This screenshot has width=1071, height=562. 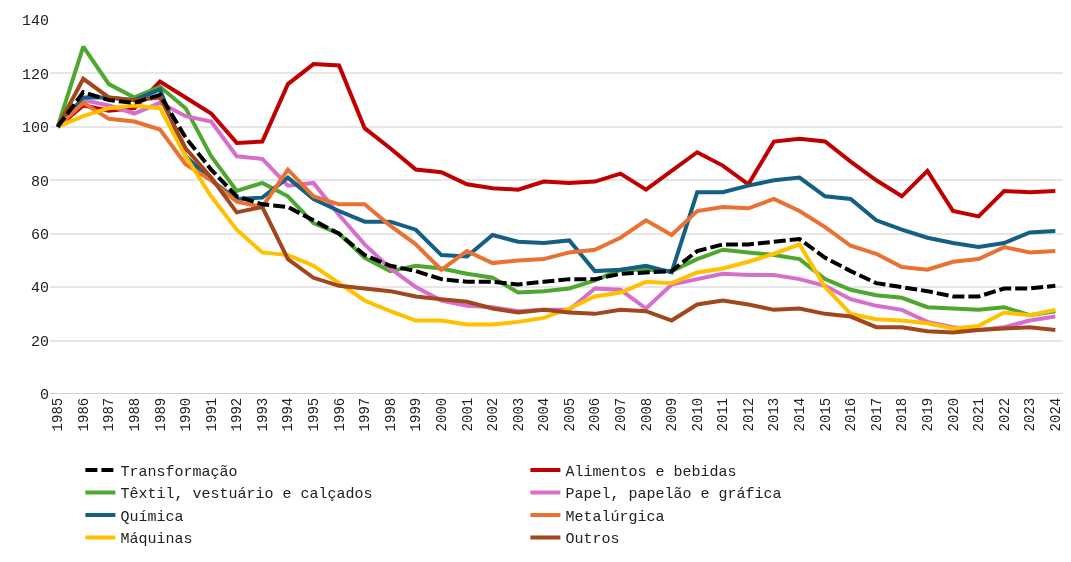 I want to click on x-tick-label: 2012, so click(x=748, y=414).